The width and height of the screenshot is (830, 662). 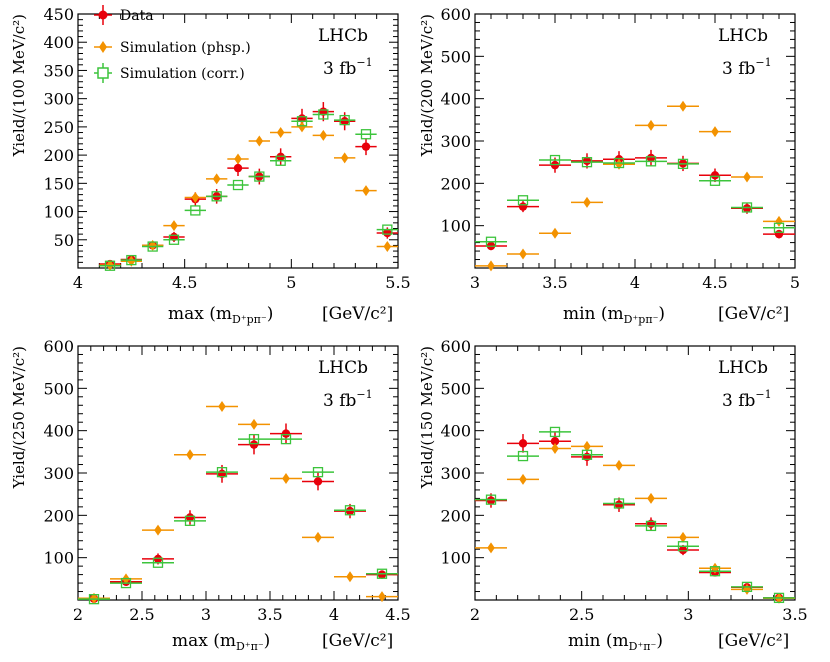 I want to click on x-tick-label: 5.5, so click(x=397, y=282).